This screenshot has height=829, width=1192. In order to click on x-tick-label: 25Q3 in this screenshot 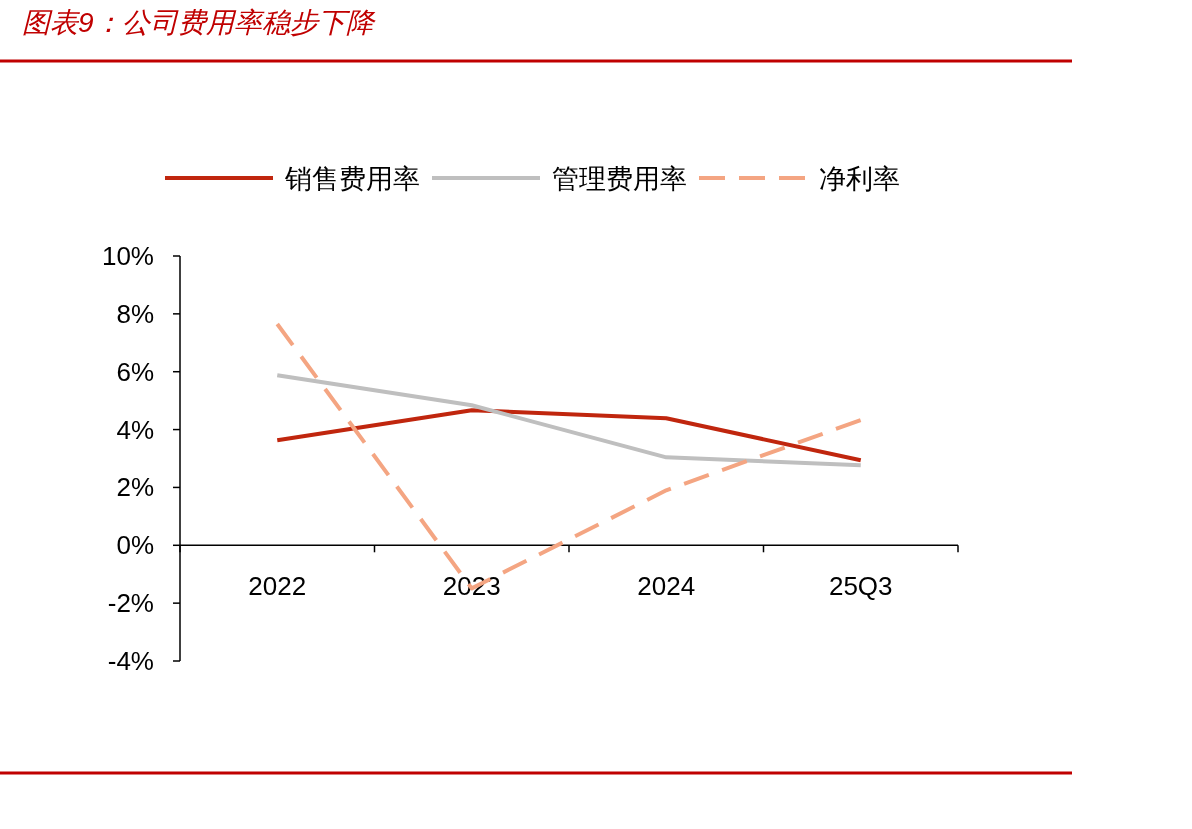, I will do `click(860, 586)`.